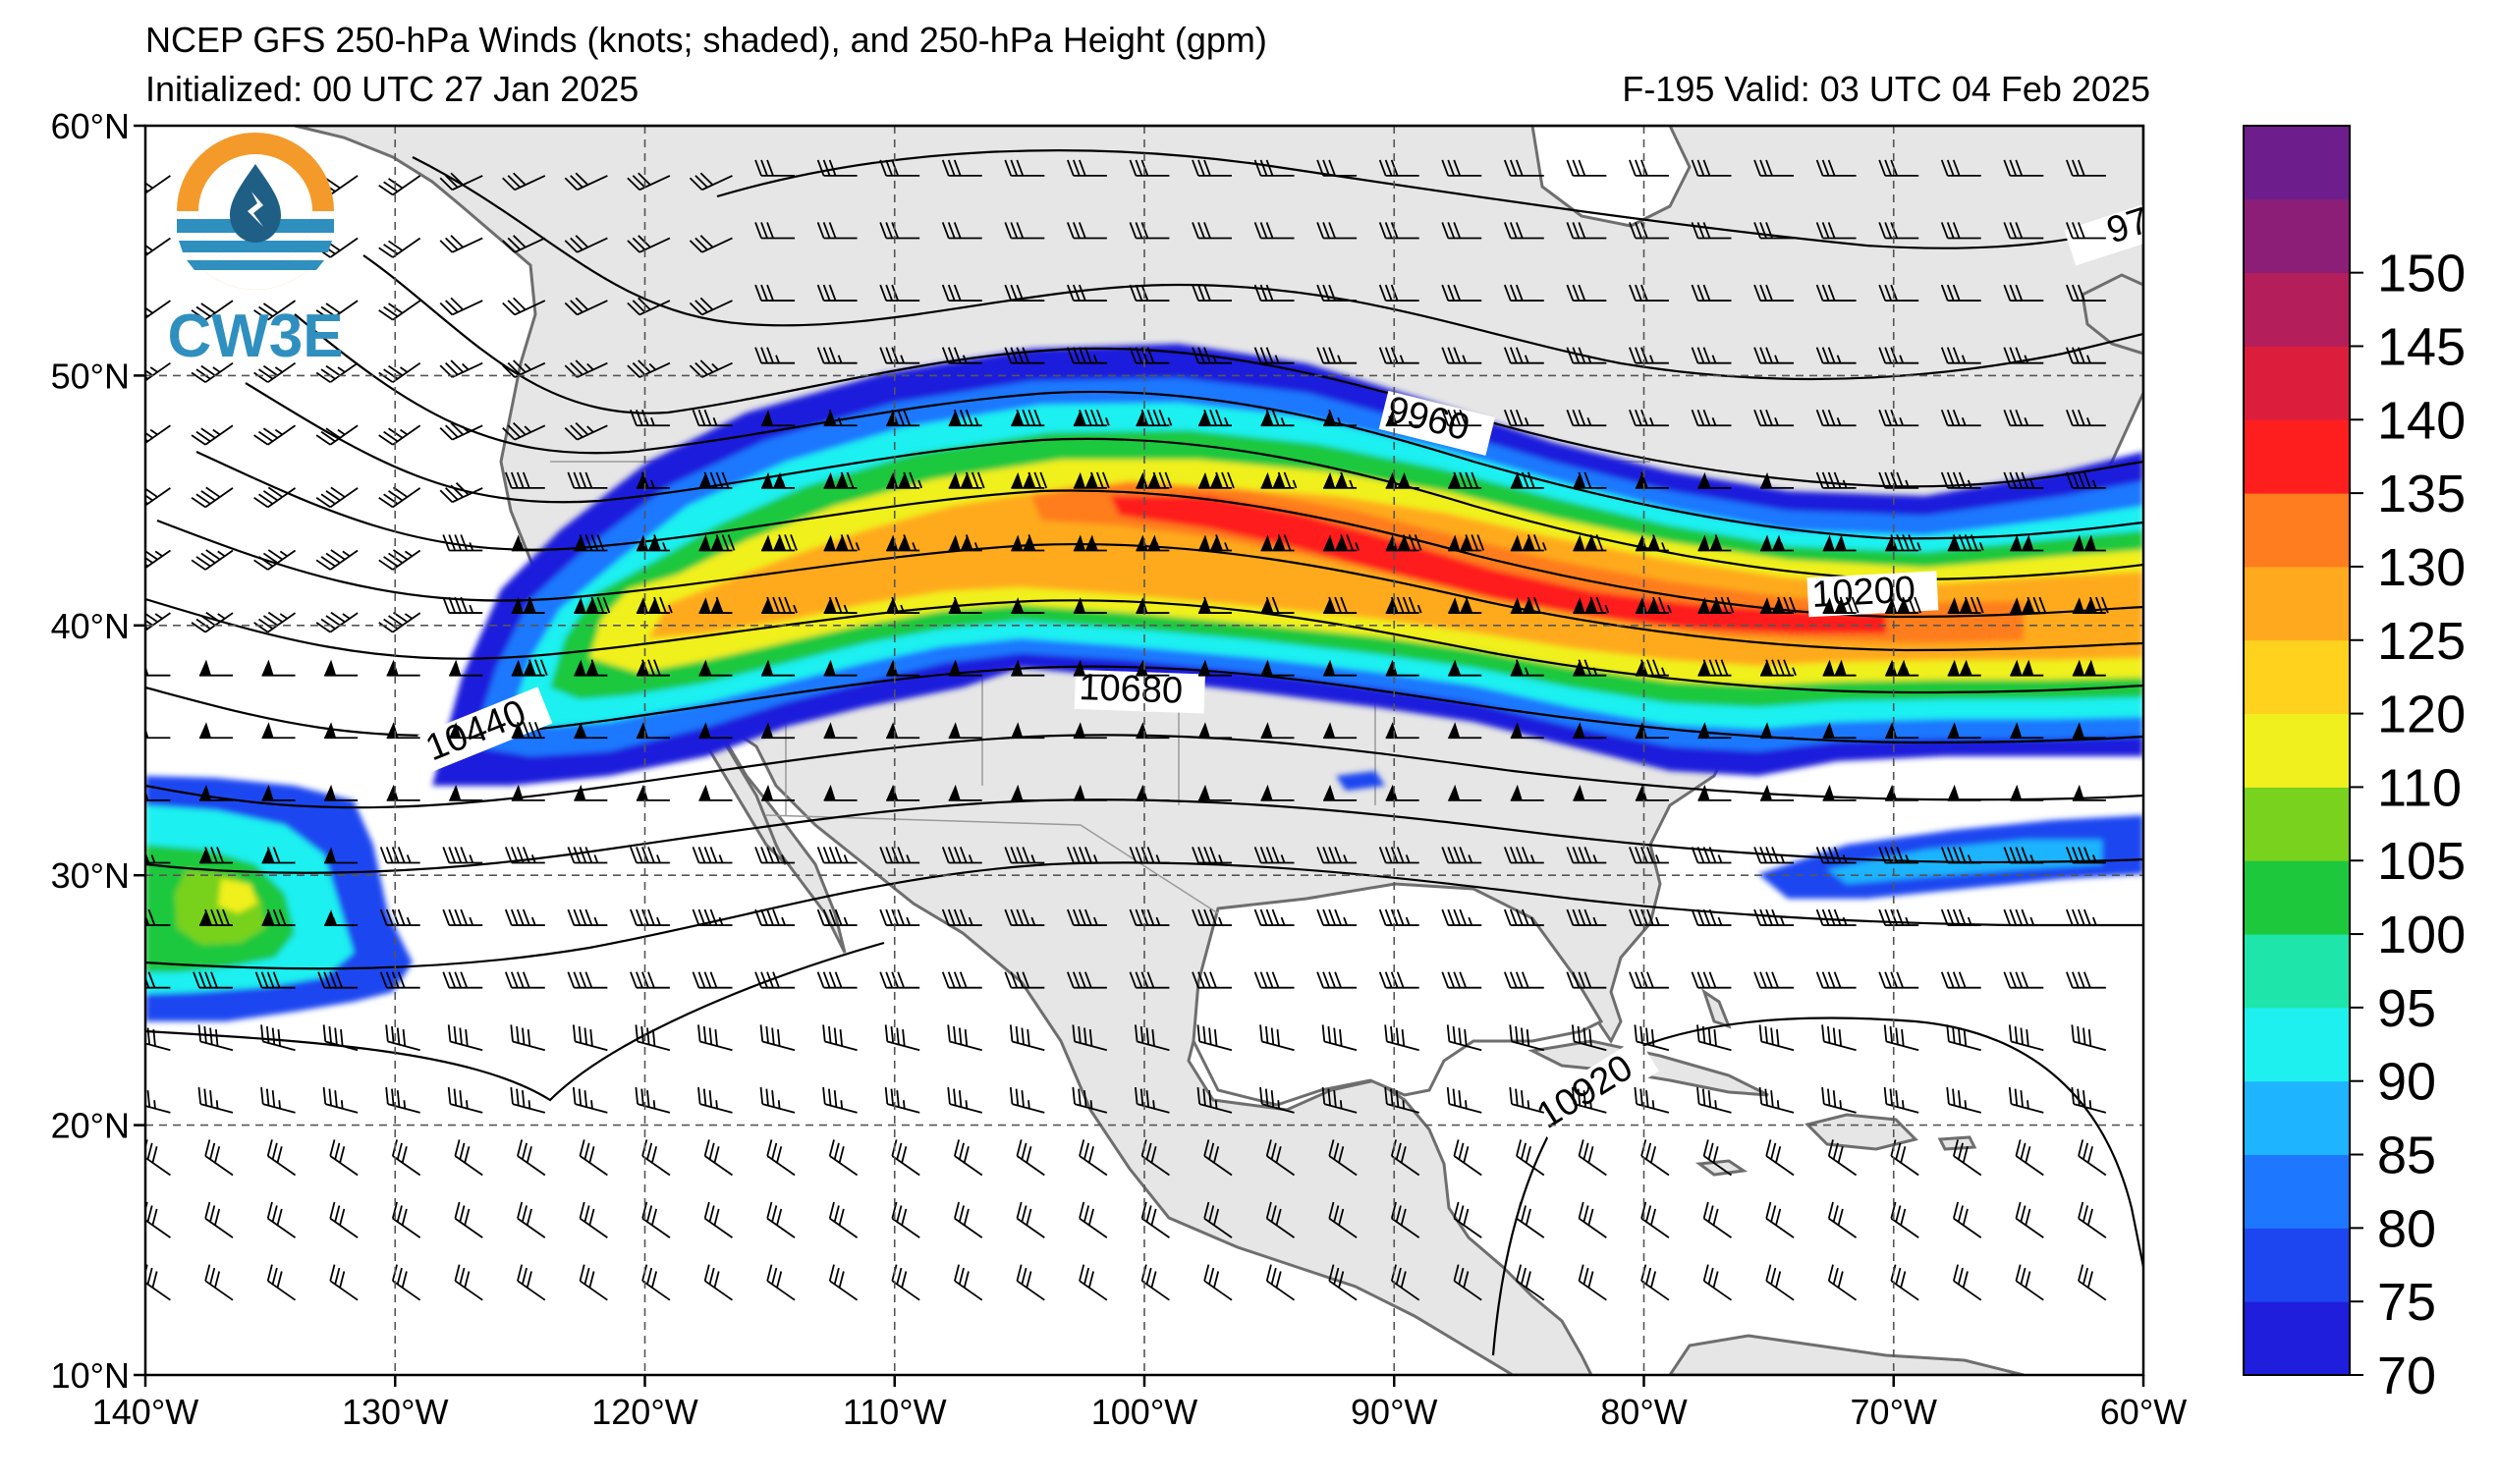  Describe the element at coordinates (2406, 1082) in the screenshot. I see `colorbar-label: 90` at that location.